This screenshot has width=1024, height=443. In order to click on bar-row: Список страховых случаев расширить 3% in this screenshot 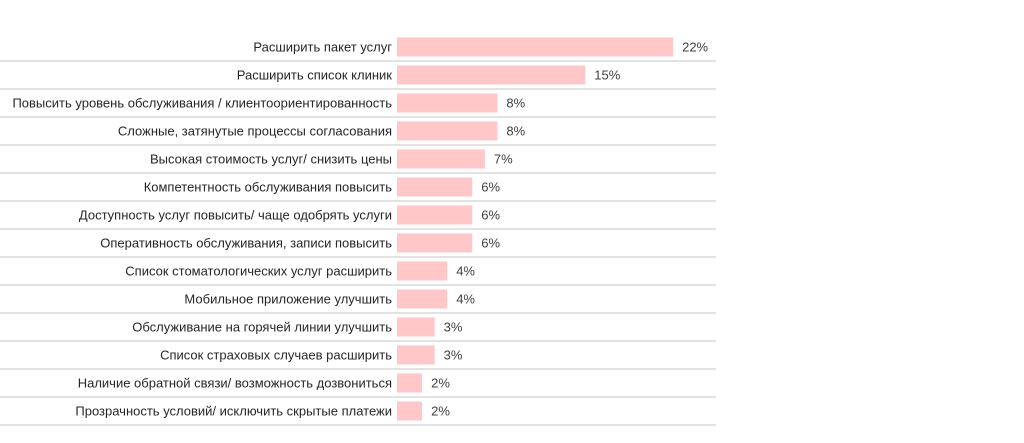, I will do `click(358, 357)`.